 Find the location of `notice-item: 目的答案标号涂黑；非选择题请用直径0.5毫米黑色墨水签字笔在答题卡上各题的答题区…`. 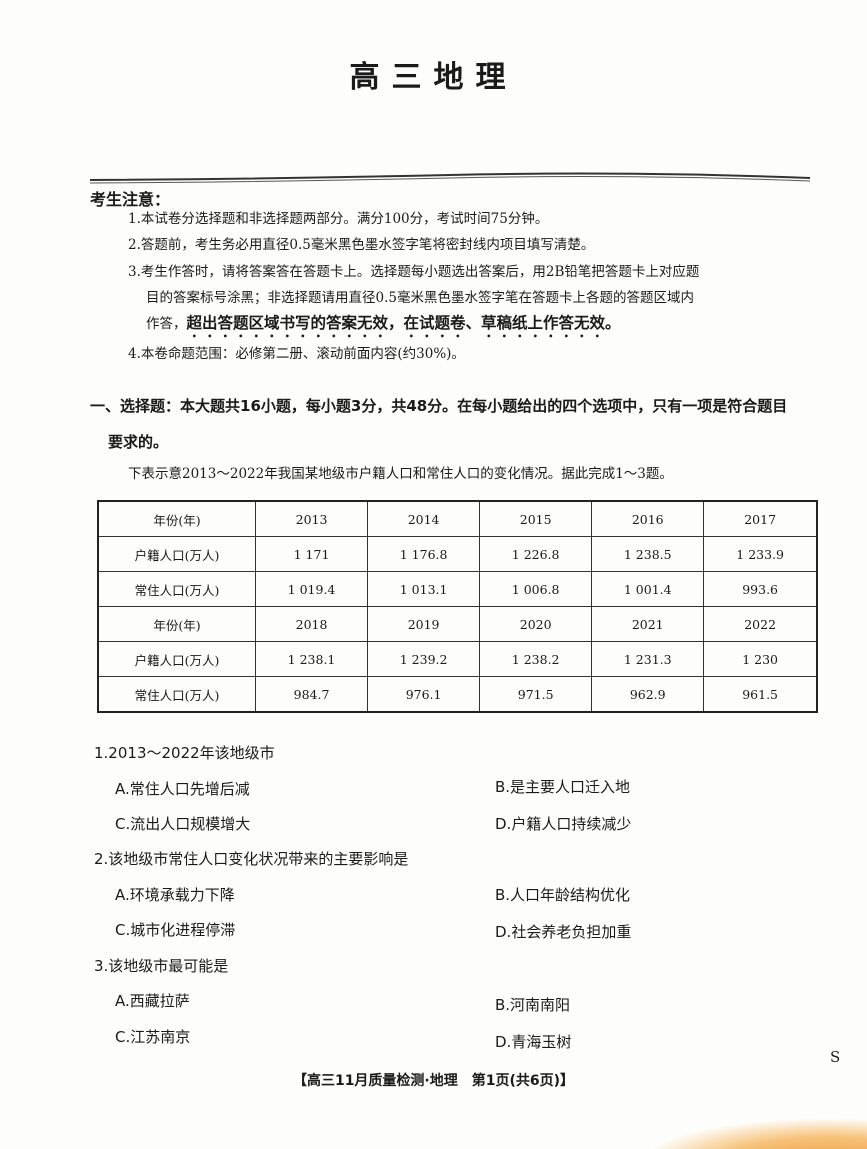

notice-item: 目的答案标号涂黑；非选择题请用直径0.5毫米黑色墨水签字笔在答题卡上各题的答题区… is located at coordinates (420, 298).